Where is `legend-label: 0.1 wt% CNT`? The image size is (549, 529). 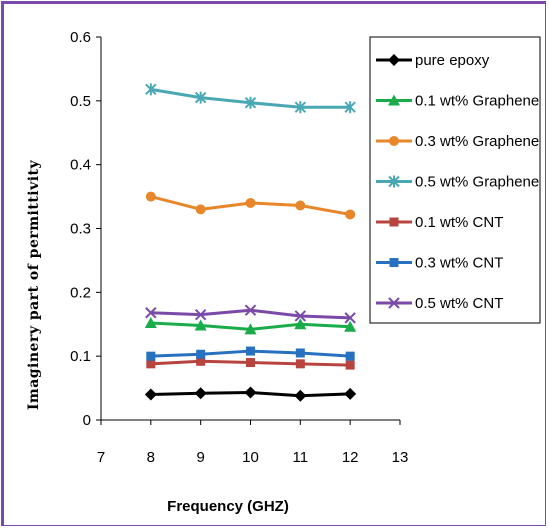 legend-label: 0.1 wt% CNT is located at coordinates (459, 222).